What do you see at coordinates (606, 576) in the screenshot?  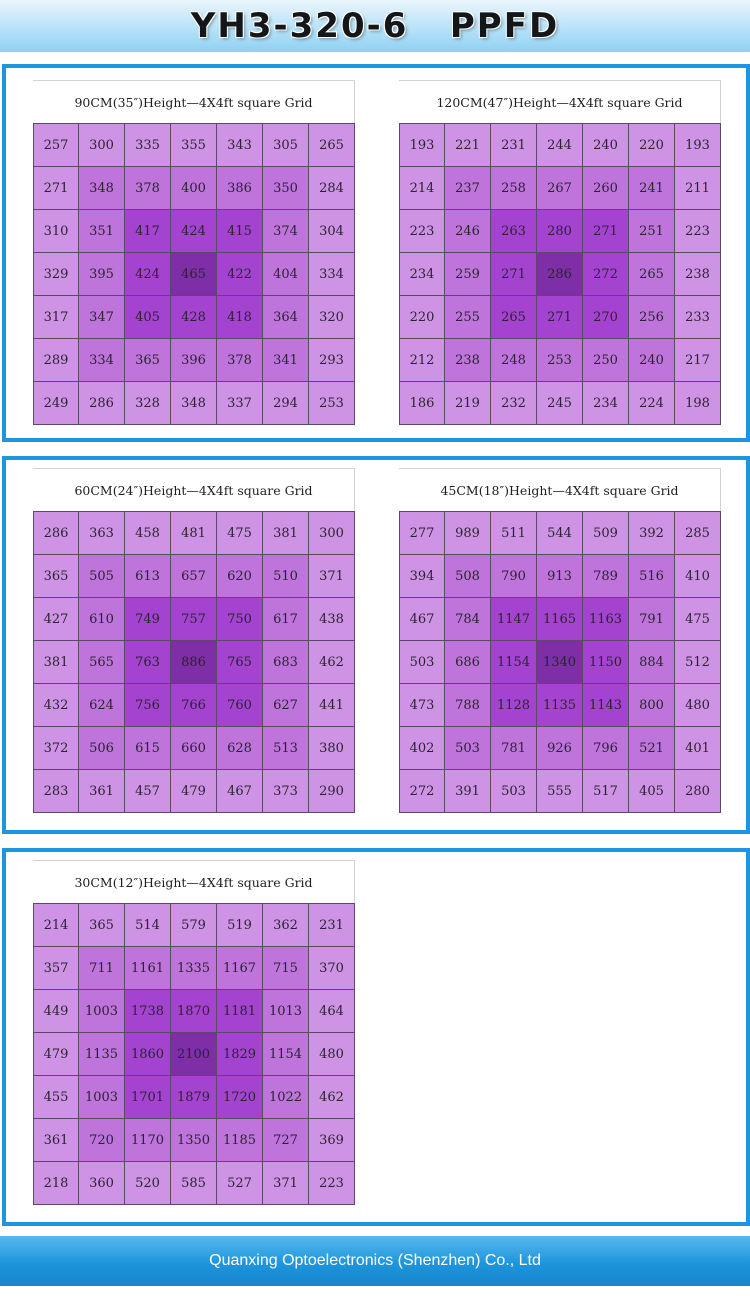 I see `ppfd-cell: 789` at bounding box center [606, 576].